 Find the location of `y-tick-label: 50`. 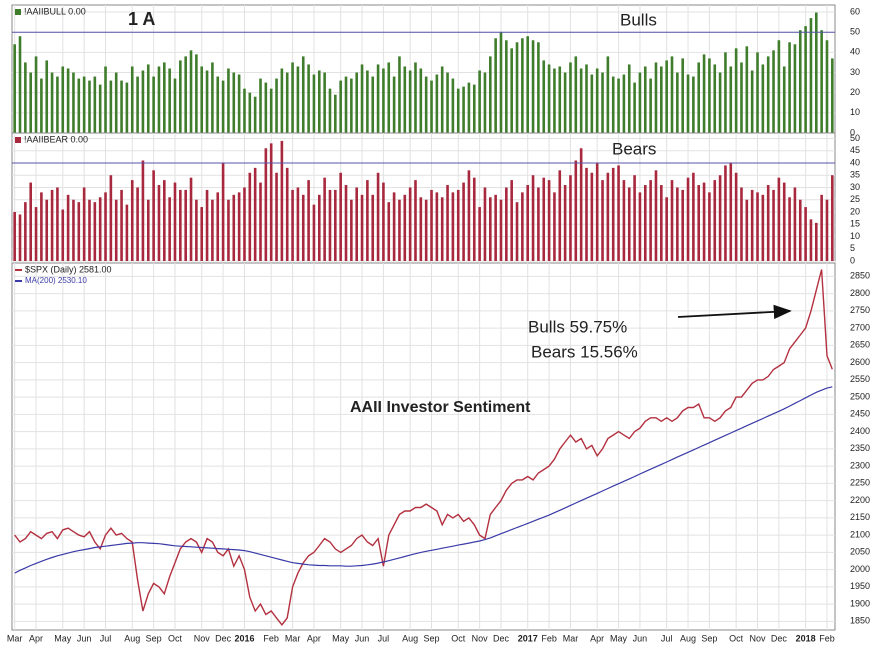

y-tick-label: 50 is located at coordinates (855, 32).